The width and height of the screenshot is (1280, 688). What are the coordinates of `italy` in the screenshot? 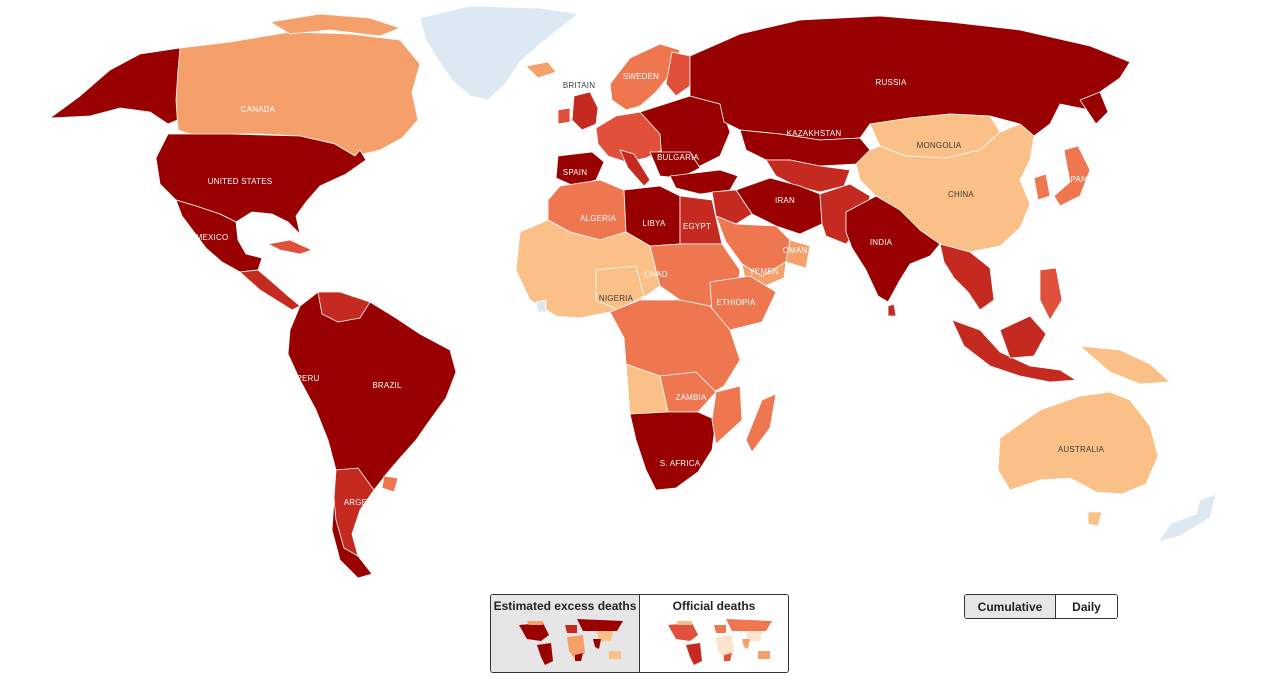 It's located at (635, 168).